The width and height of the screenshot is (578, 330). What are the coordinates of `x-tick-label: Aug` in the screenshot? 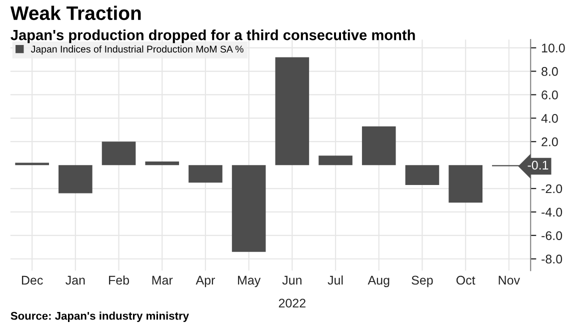 It's located at (379, 282).